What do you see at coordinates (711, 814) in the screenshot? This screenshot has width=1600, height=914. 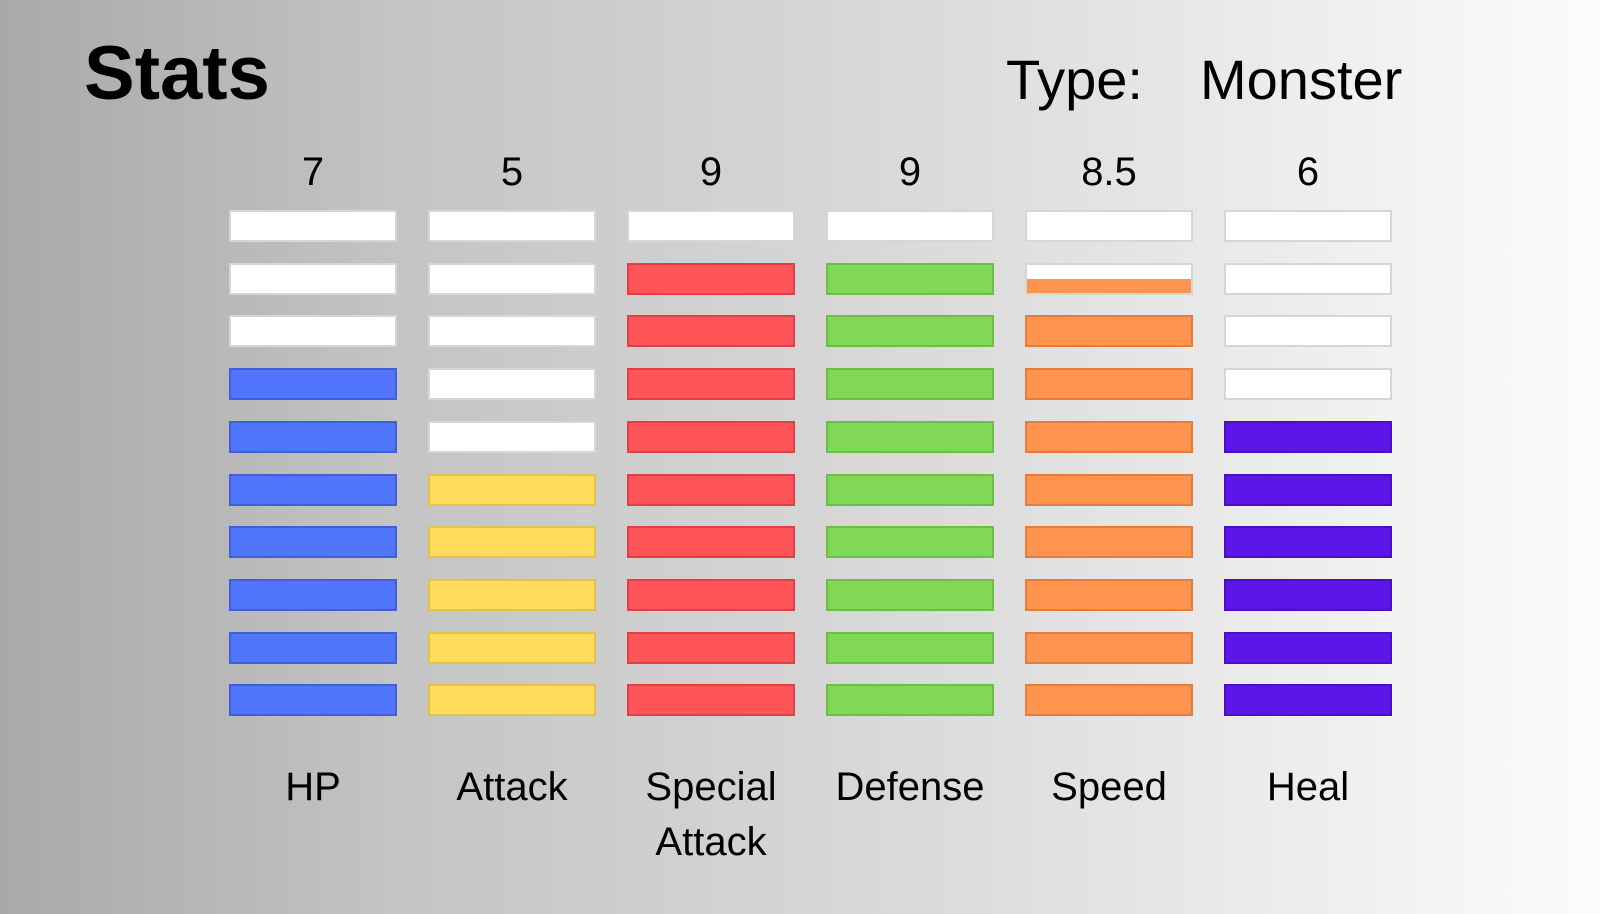 I see `stat-label: Special Attack` at bounding box center [711, 814].